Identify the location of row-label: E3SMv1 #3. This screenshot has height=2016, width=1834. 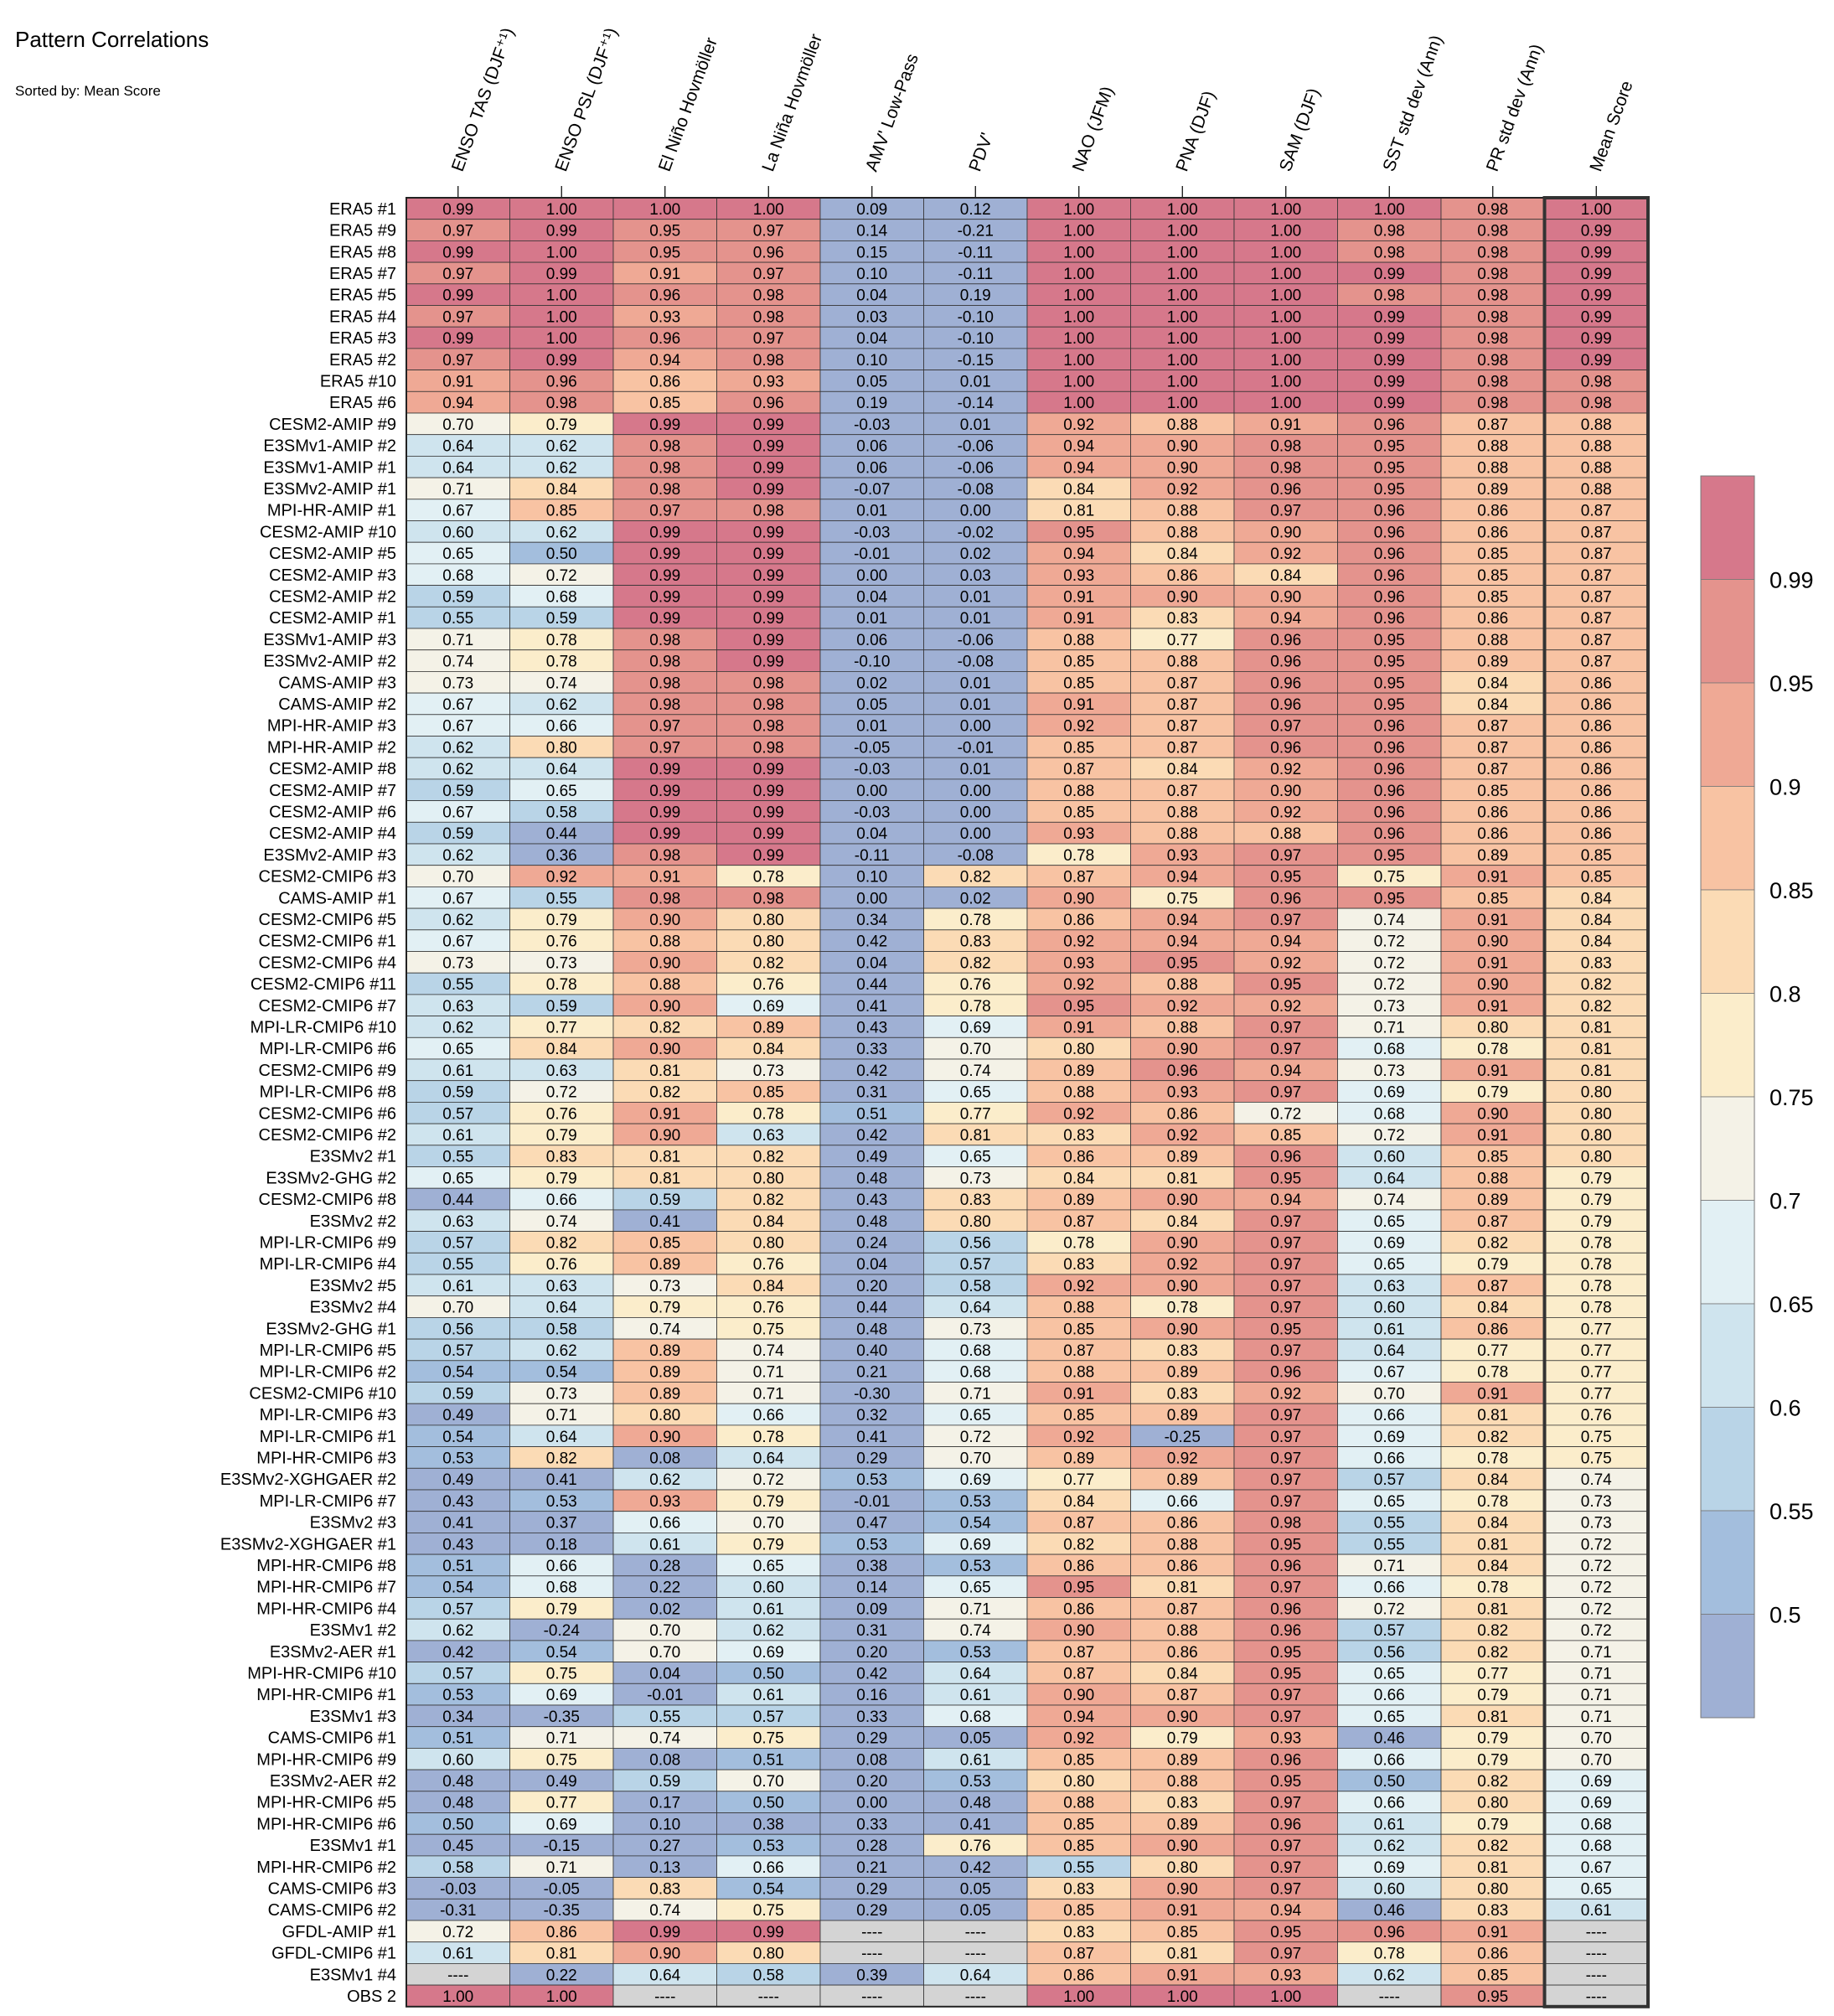
(353, 1717).